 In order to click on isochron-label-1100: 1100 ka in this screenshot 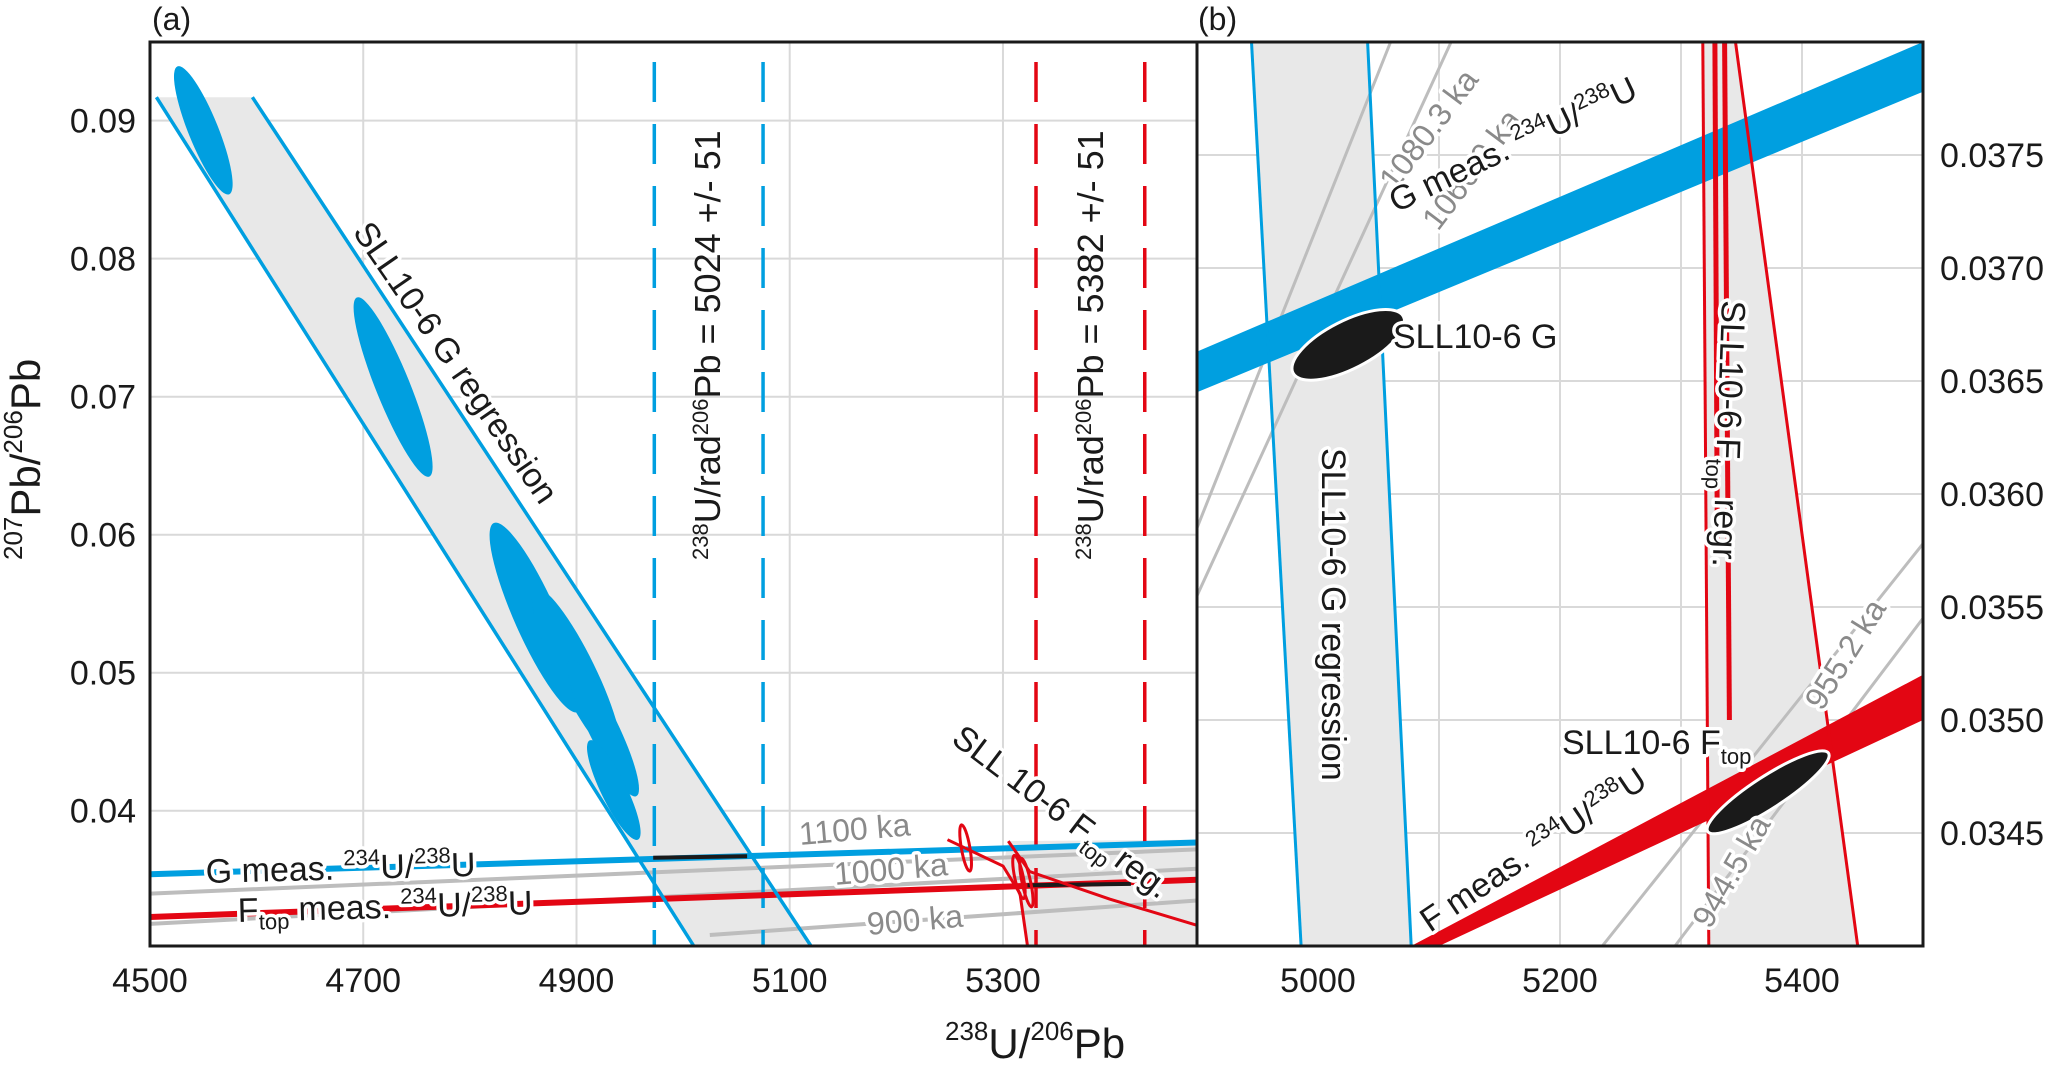, I will do `click(854, 829)`.